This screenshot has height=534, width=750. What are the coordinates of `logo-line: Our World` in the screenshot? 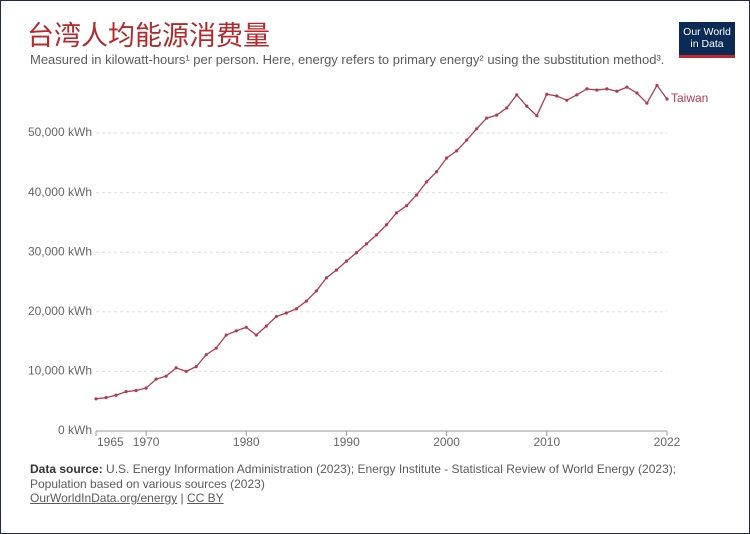 It's located at (707, 32).